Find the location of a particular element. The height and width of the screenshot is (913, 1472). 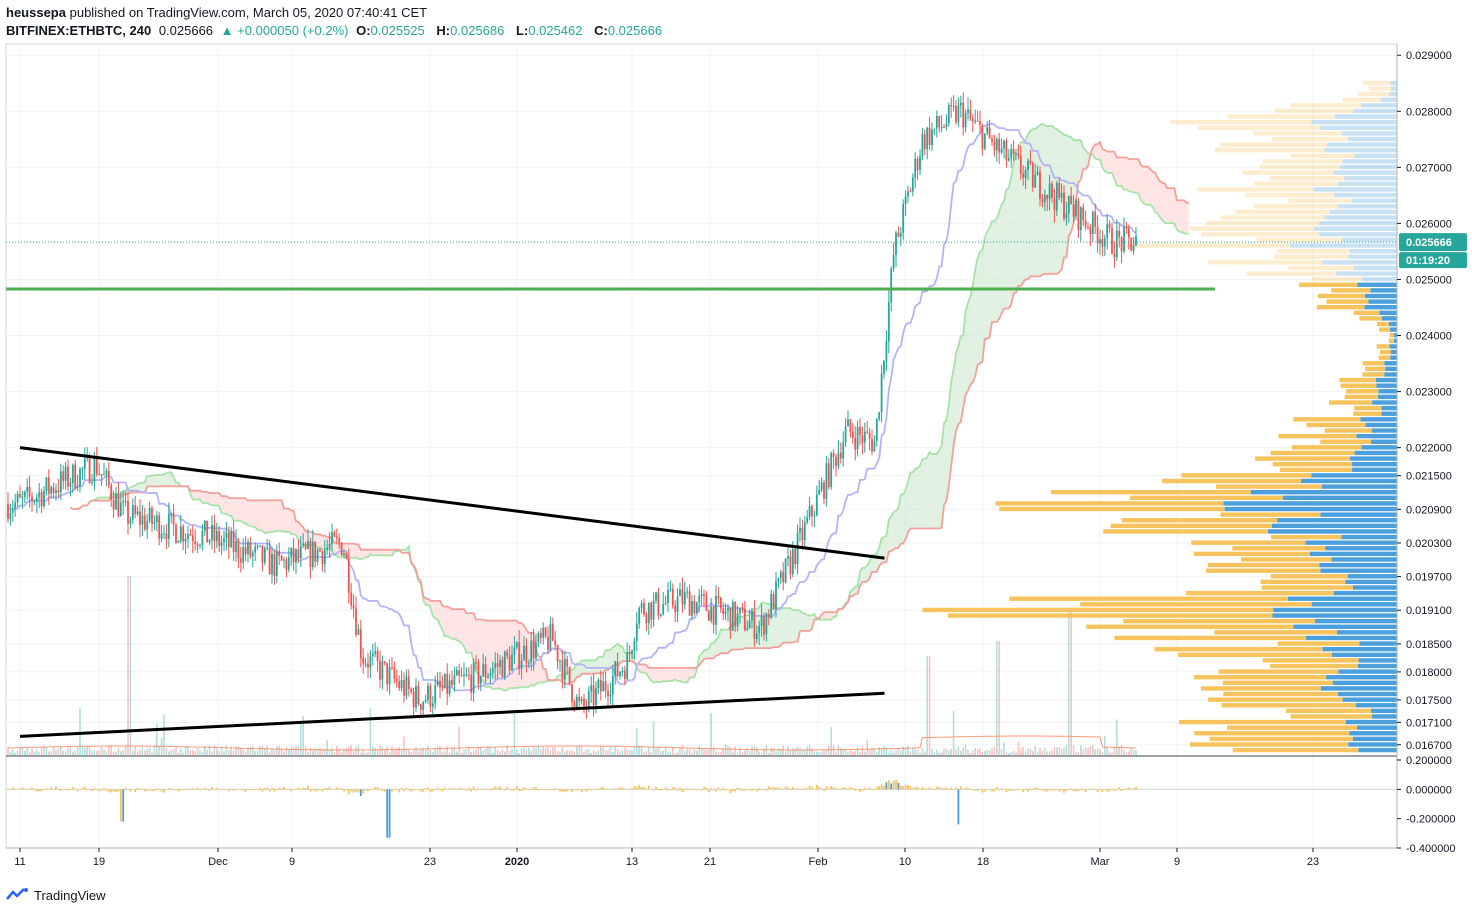

footer: TradingView is located at coordinates (56, 895).